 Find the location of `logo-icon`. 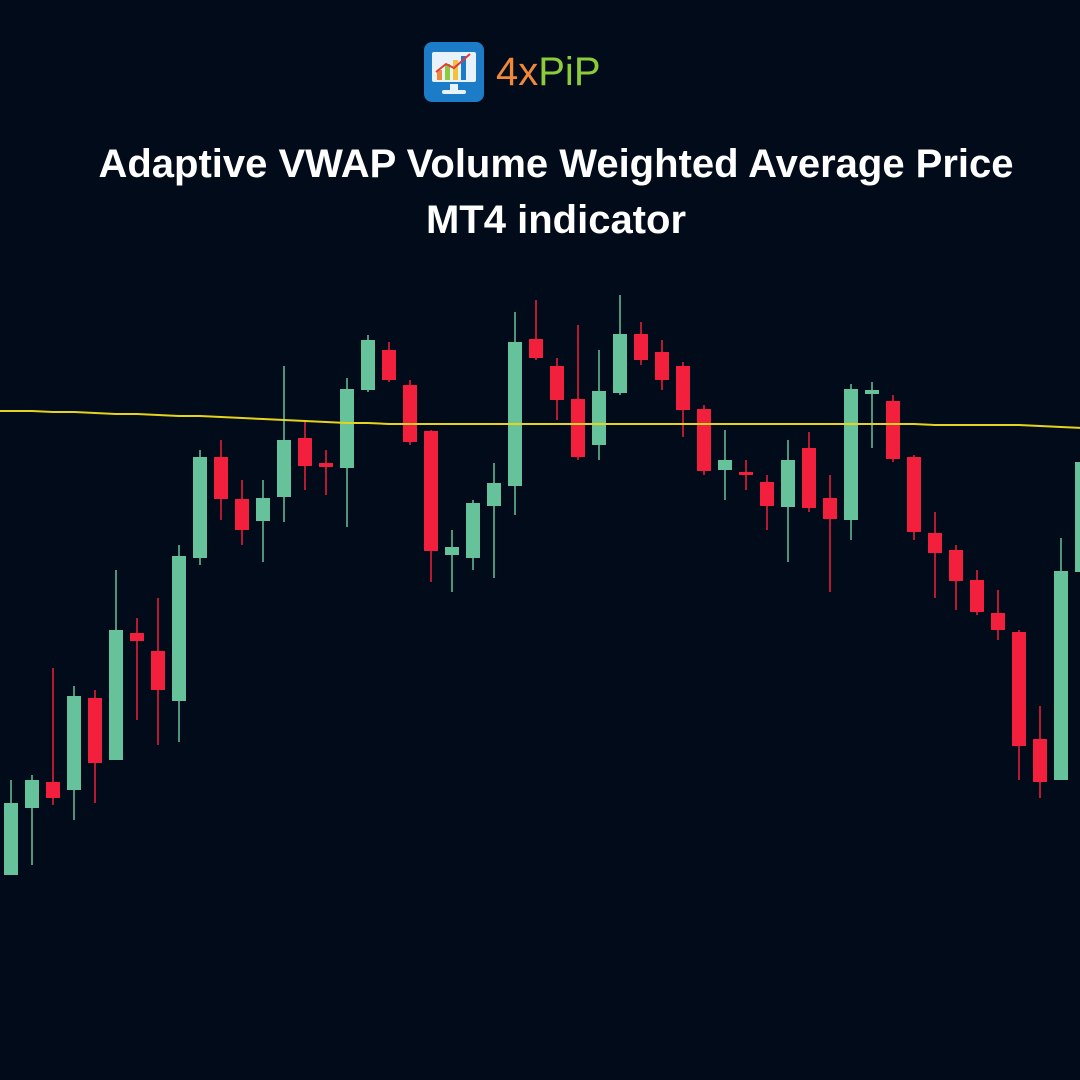

logo-icon is located at coordinates (454, 72).